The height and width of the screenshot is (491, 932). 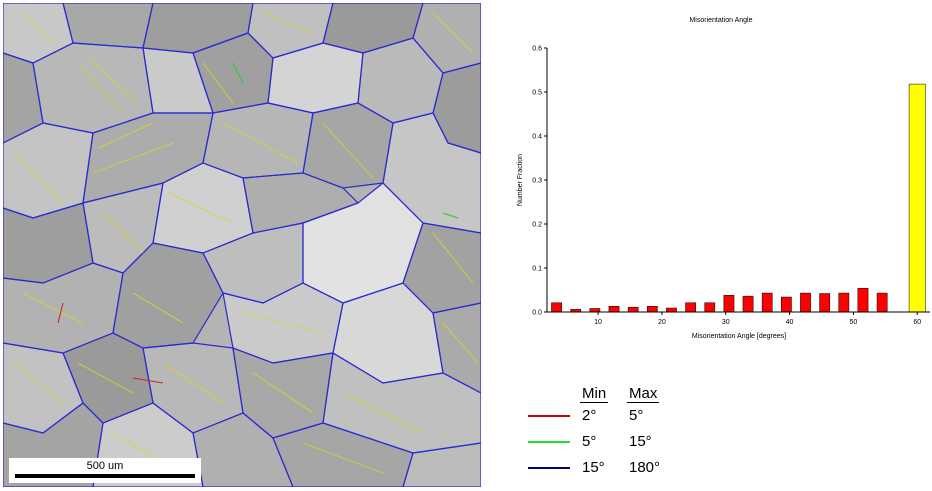 I want to click on y-tick-label: 0.4, so click(x=537, y=137).